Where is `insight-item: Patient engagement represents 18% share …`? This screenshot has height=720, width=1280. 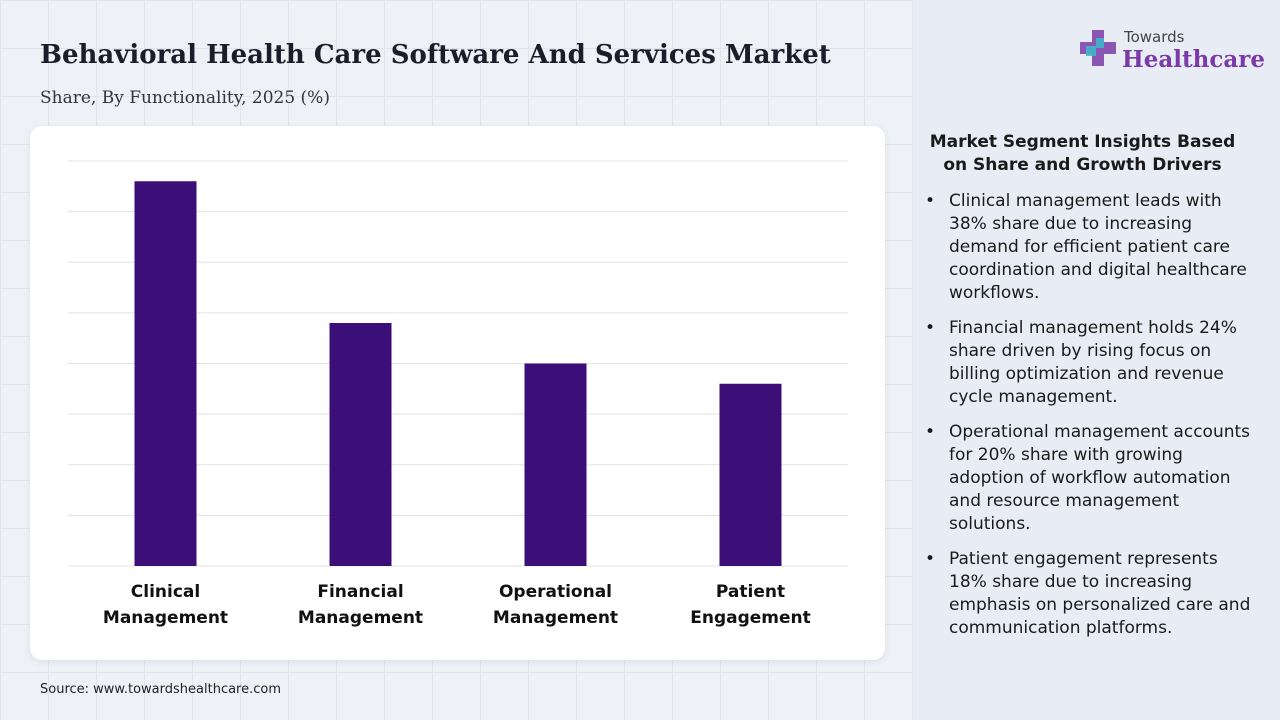 insight-item: Patient engagement represents 18% share … is located at coordinates (1090, 594).